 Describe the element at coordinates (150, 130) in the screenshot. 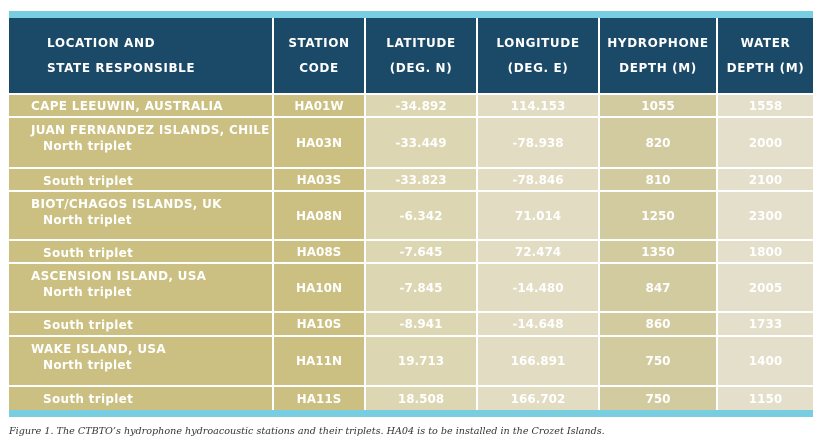

I see `location-name: JUAN FERNANDEZ ISLANDS, CHILE` at that location.